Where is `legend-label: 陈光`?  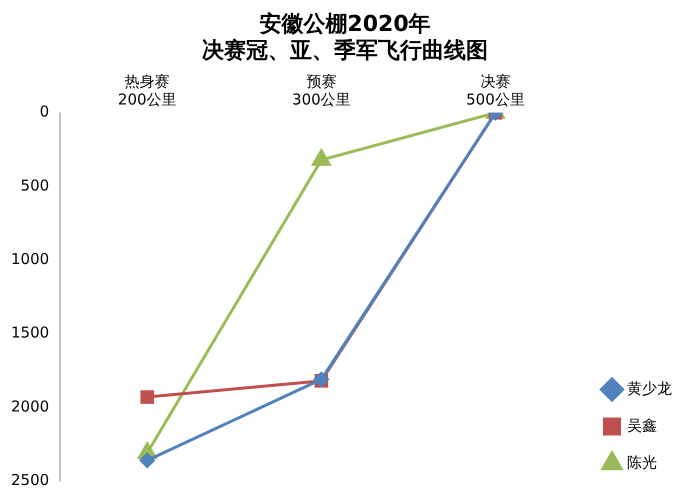 legend-label: 陈光 is located at coordinates (642, 462).